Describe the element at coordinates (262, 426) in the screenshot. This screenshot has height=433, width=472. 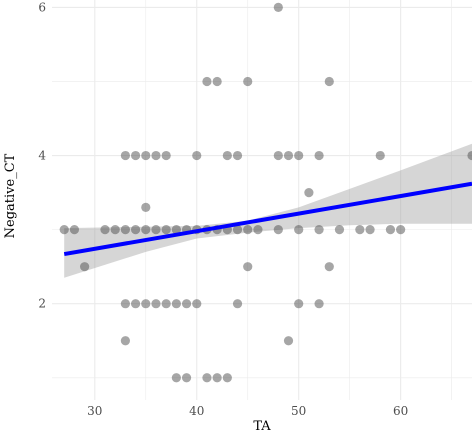
I see `x-axis-title: TA` at that location.